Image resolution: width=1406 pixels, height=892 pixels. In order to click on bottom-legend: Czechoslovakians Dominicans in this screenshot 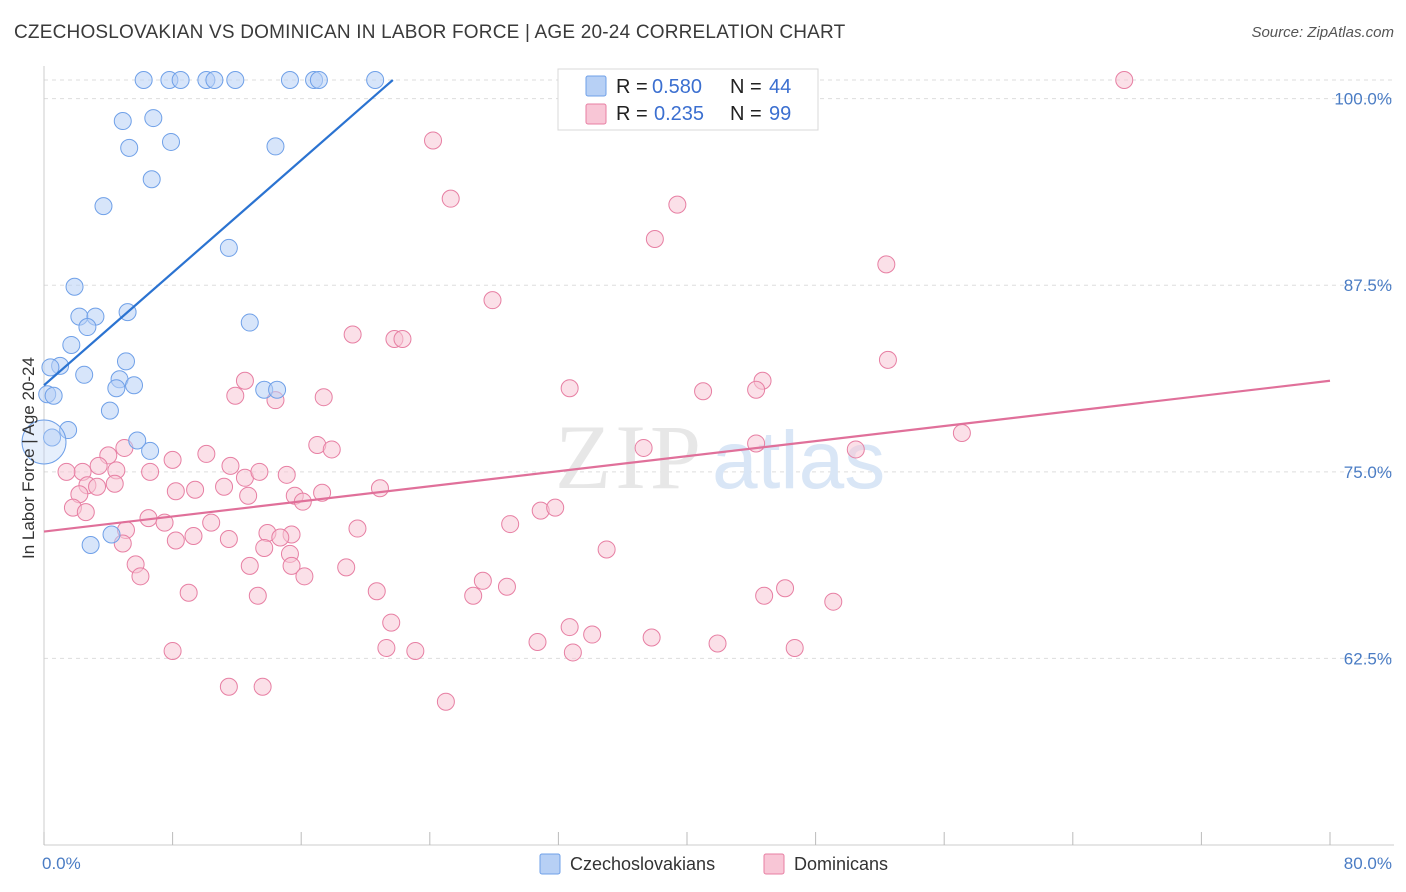, I will do `click(713, 864)`.